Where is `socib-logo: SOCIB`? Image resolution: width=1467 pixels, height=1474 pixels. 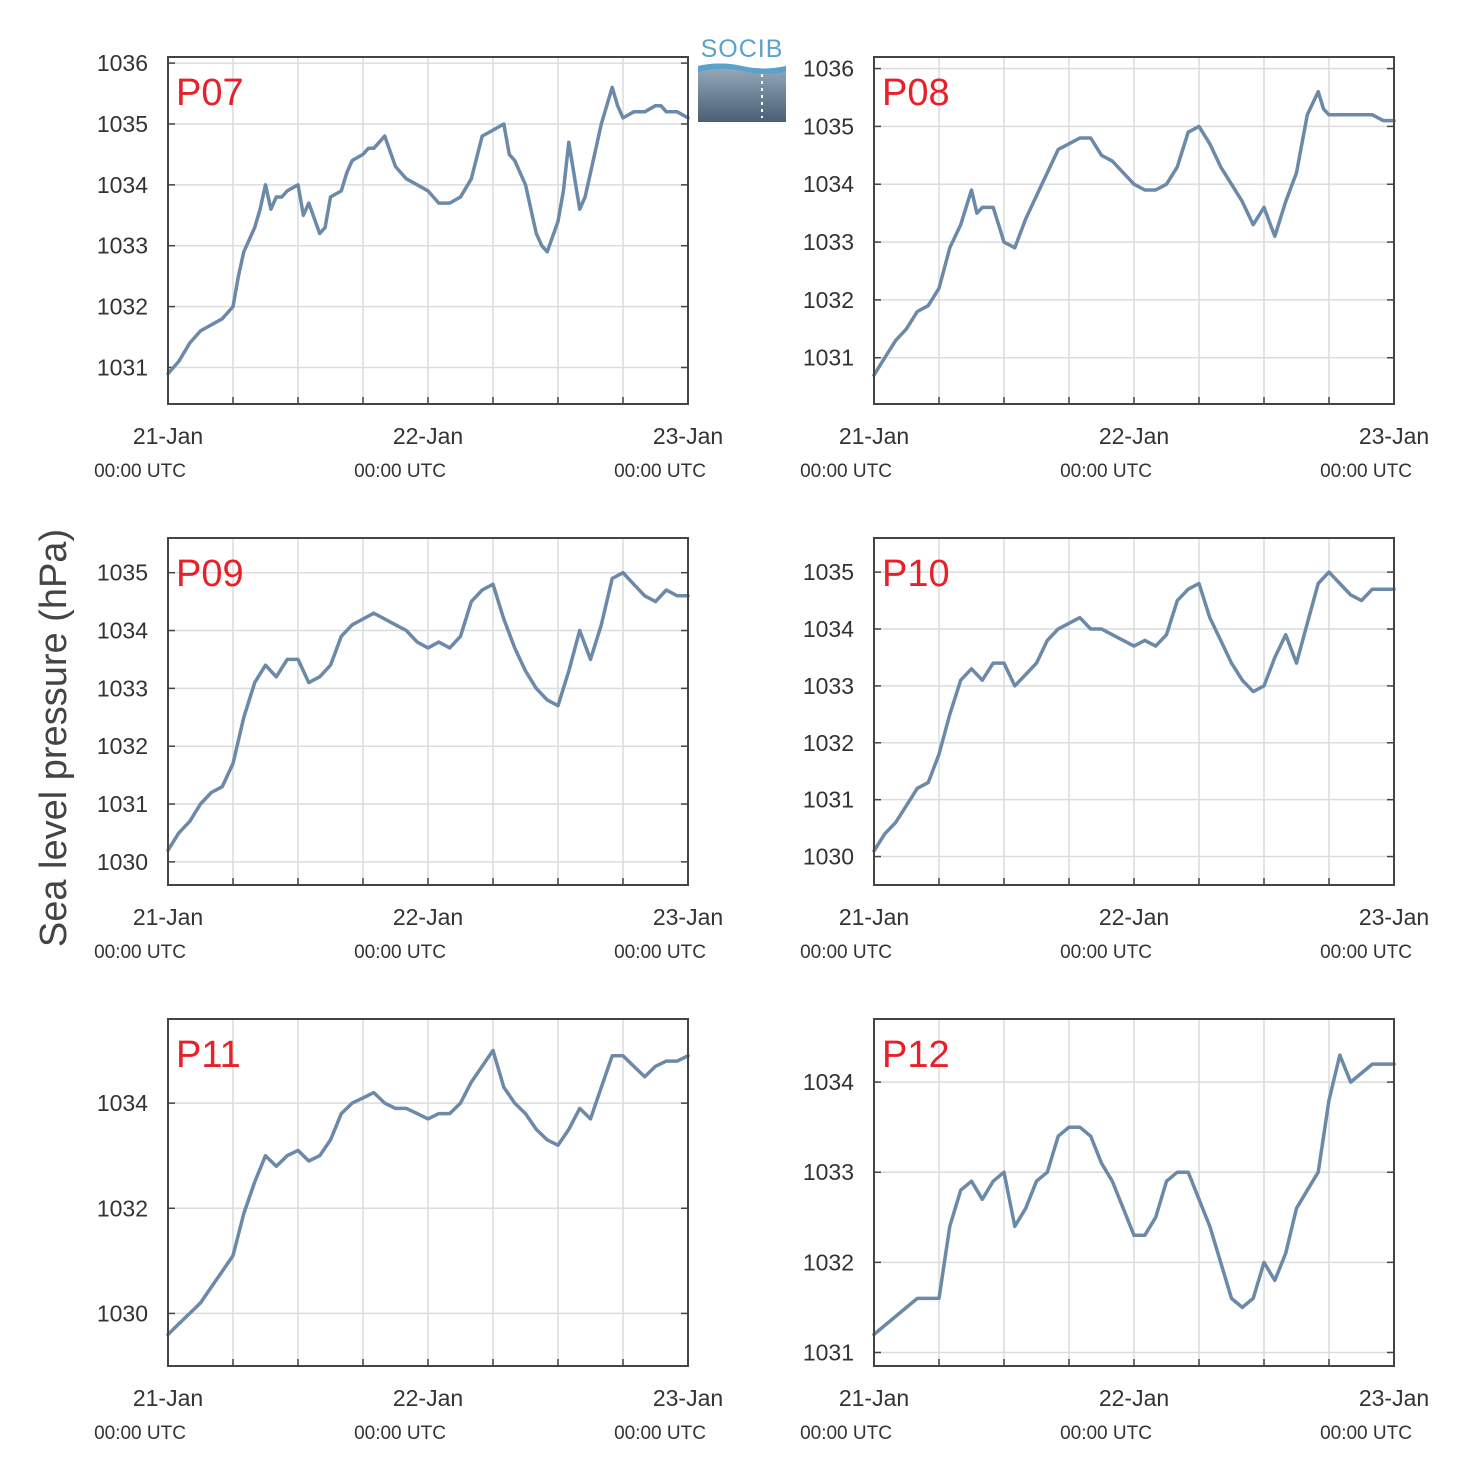 socib-logo: SOCIB is located at coordinates (742, 80).